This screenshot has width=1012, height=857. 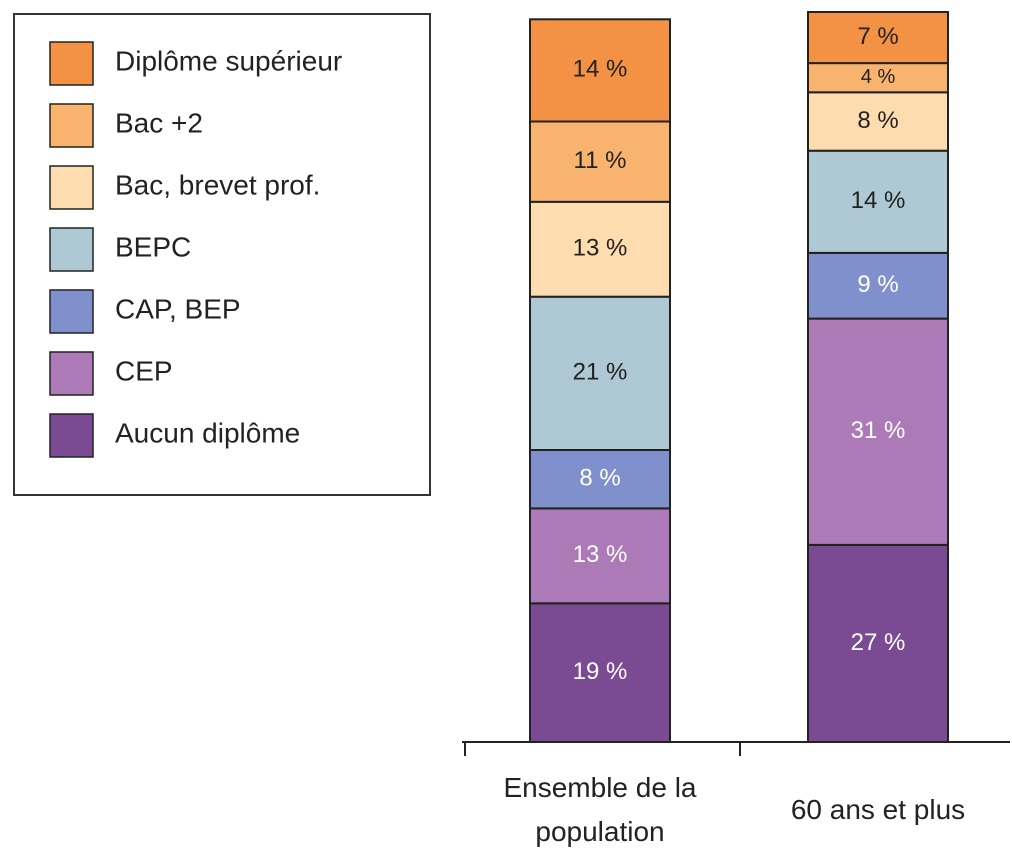 I want to click on x-tick-label: Ensemble de la population, so click(x=600, y=809).